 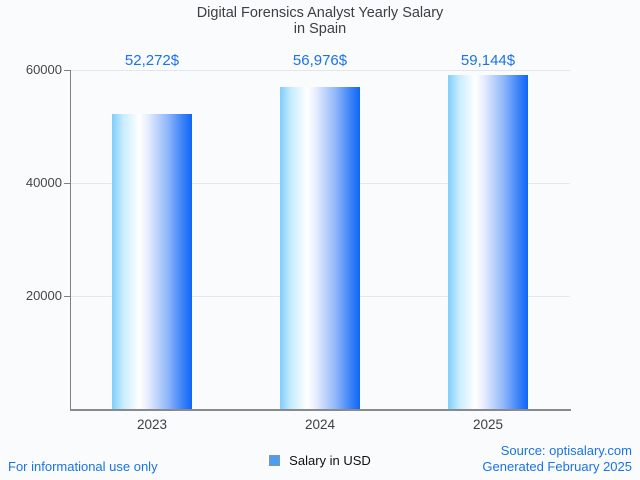 I want to click on x-tick-label-2025: 2025, so click(x=488, y=424).